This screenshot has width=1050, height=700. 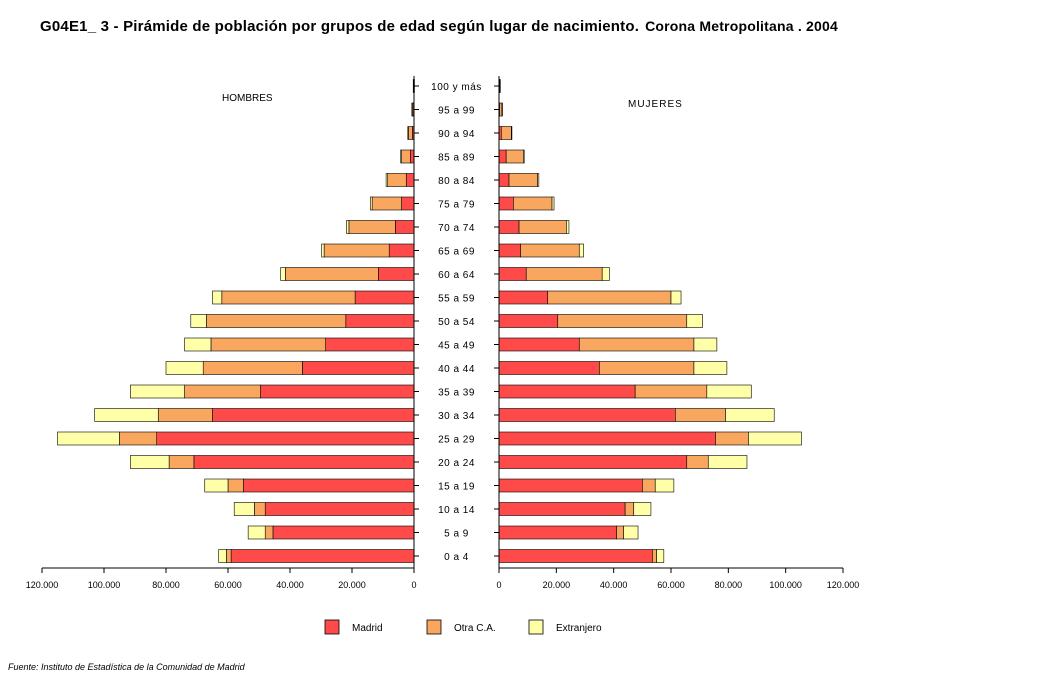 What do you see at coordinates (456, 158) in the screenshot?
I see `age-label-85-a-89: 85 a 89` at bounding box center [456, 158].